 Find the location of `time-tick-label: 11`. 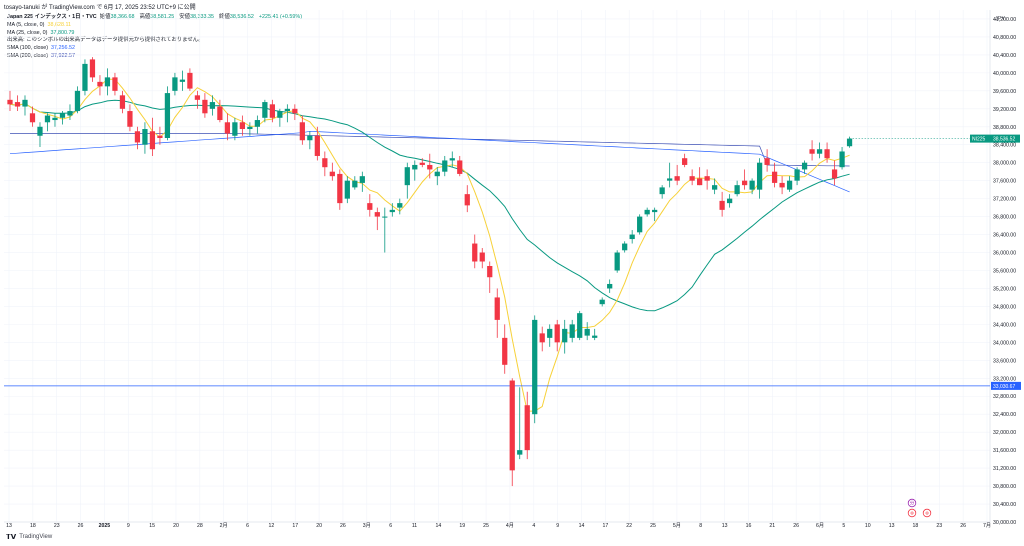

time-tick-label: 11 is located at coordinates (414, 526).